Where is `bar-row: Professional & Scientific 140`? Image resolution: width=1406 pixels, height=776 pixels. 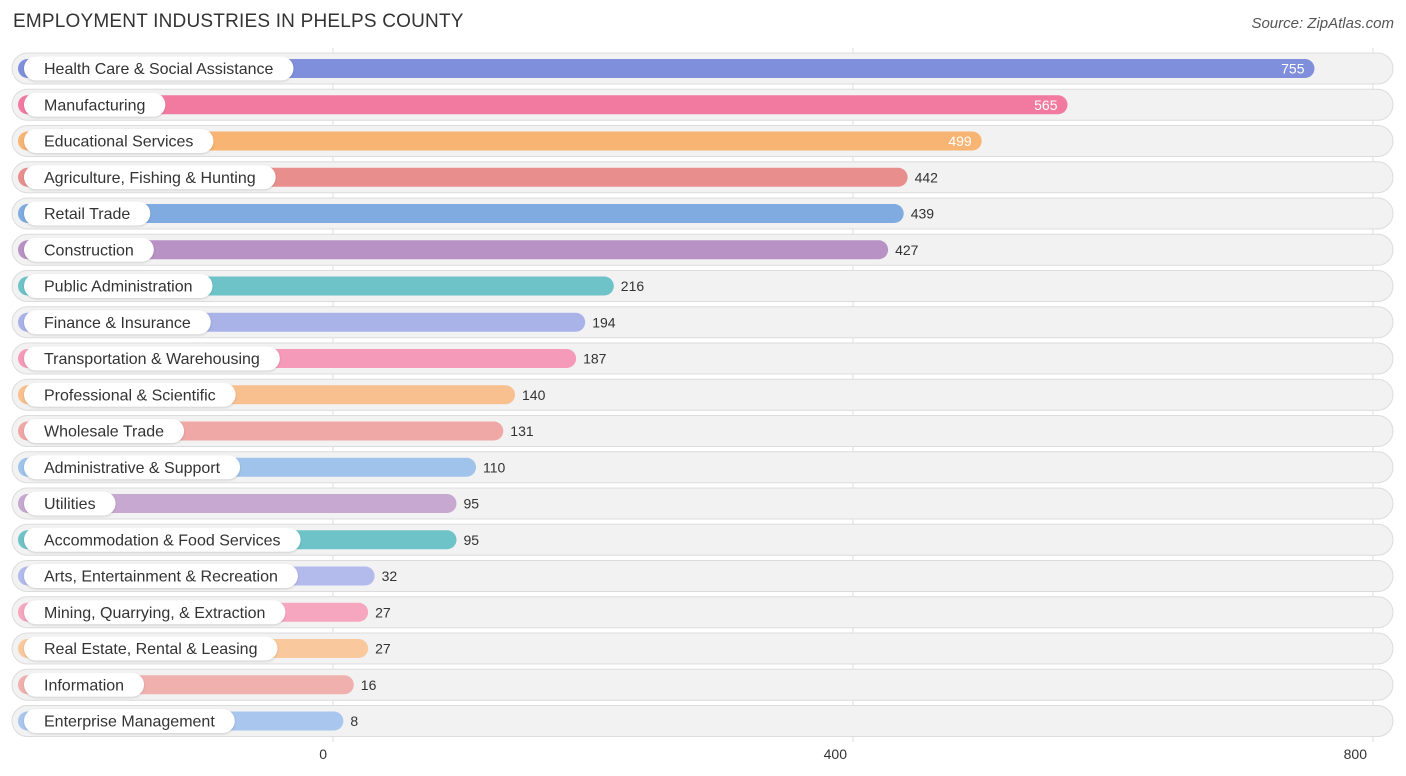
bar-row: Professional & Scientific 140 is located at coordinates (702, 394).